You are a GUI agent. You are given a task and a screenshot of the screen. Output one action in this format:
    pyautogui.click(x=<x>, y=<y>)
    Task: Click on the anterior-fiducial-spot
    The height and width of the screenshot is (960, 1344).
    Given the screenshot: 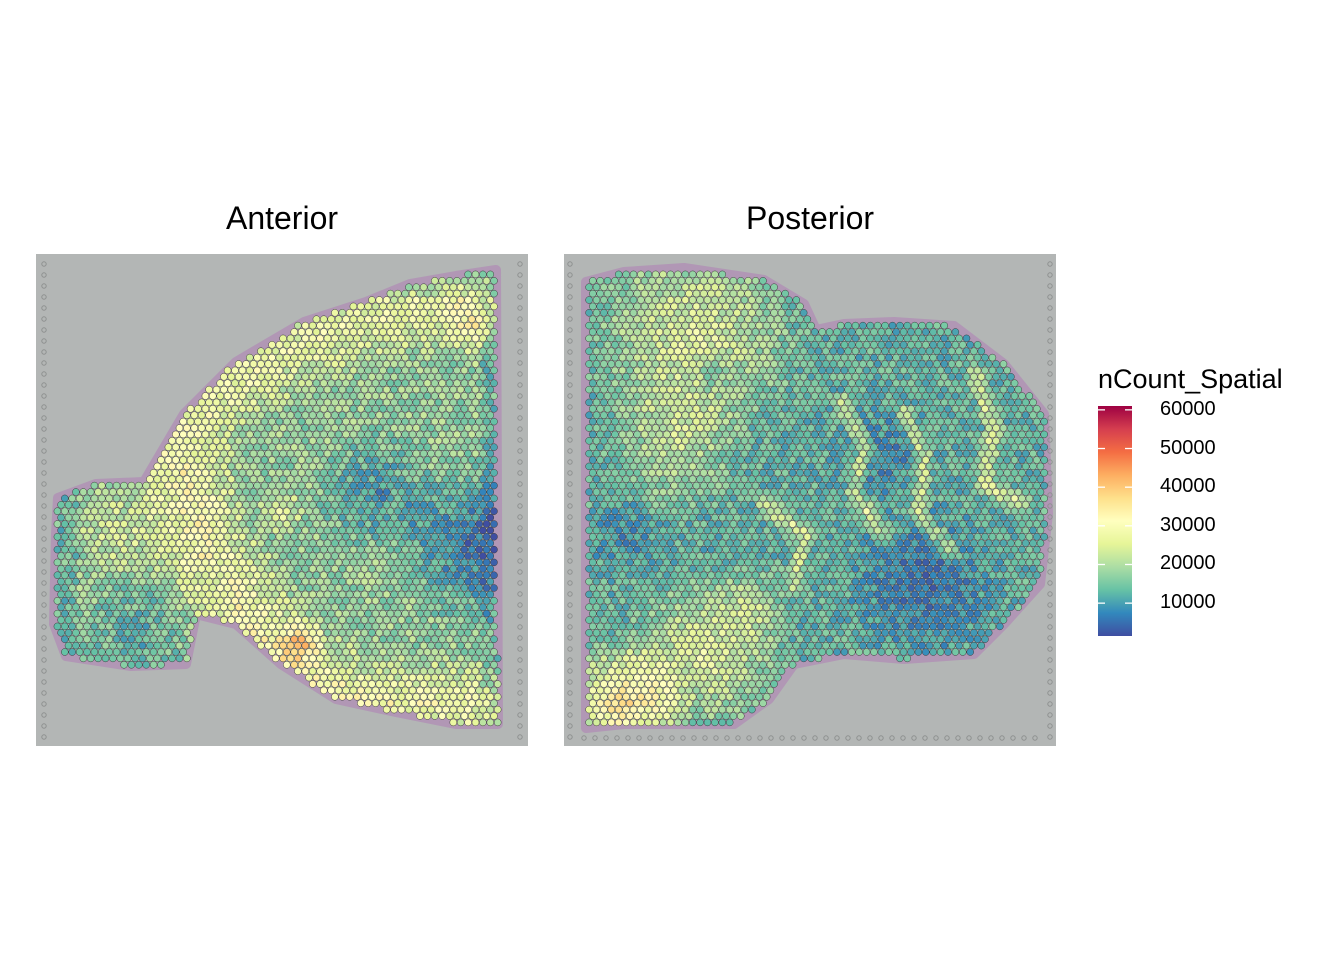 What is the action you would take?
    pyautogui.click(x=44, y=616)
    